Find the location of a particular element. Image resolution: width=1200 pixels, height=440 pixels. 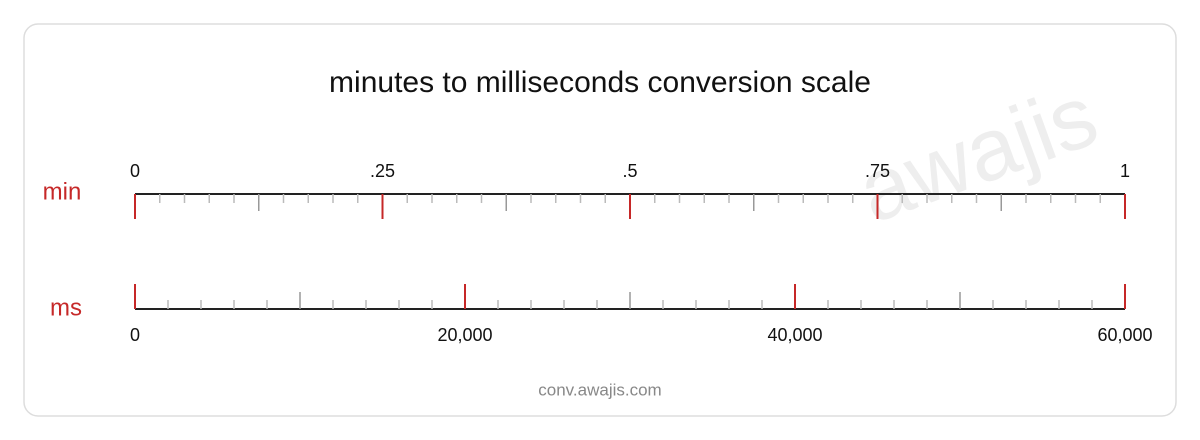

tick-label: 60,000 is located at coordinates (1124, 335).